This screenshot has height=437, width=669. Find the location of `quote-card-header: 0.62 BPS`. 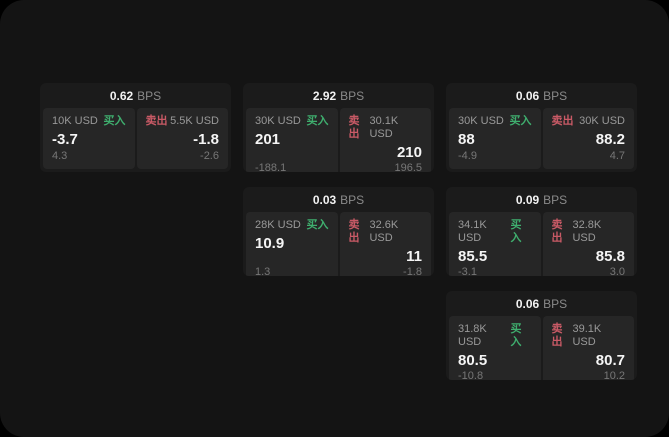

quote-card-header: 0.62 BPS is located at coordinates (135, 95).